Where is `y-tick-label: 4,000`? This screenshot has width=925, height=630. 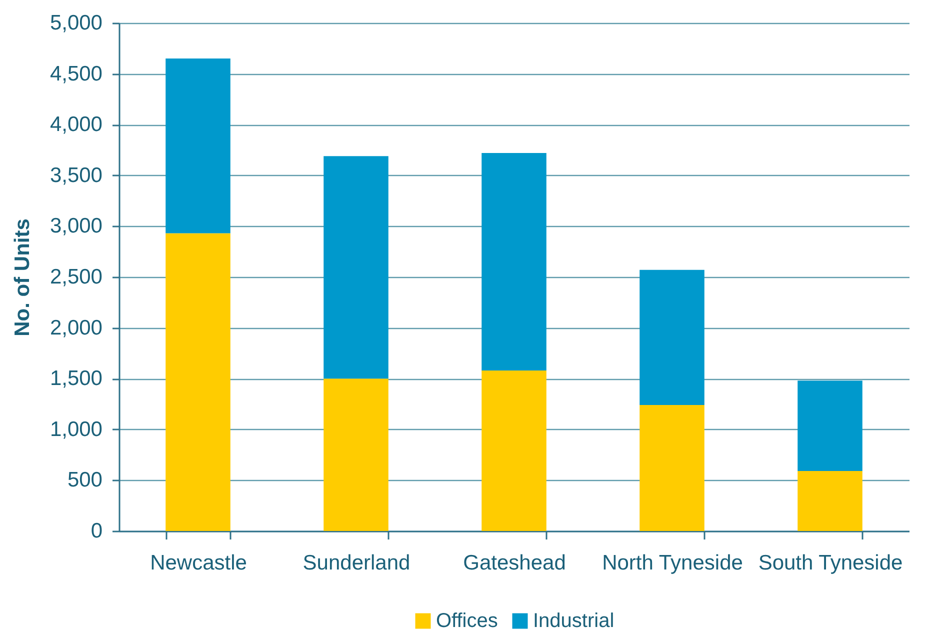
y-tick-label: 4,000 is located at coordinates (76, 124).